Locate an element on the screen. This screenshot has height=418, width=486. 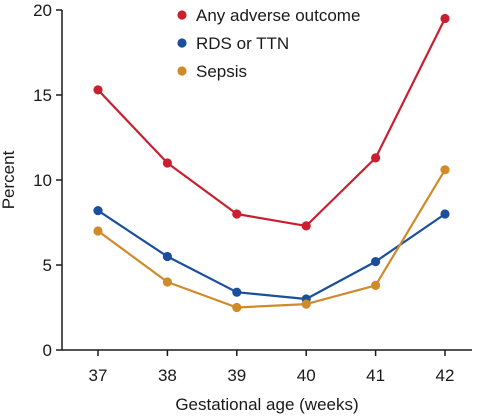
x-tick-label: 38 is located at coordinates (167, 375).